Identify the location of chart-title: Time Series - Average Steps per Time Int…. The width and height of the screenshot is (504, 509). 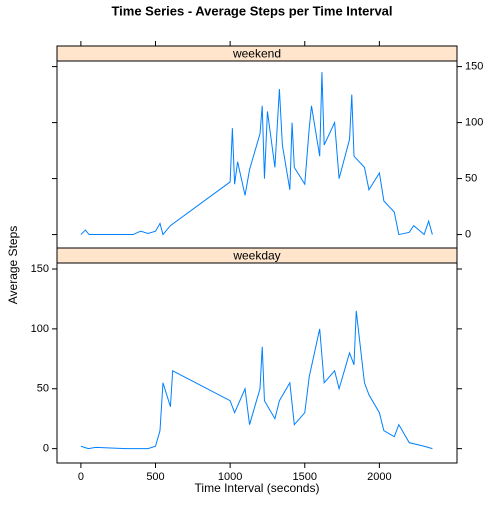
(251, 10).